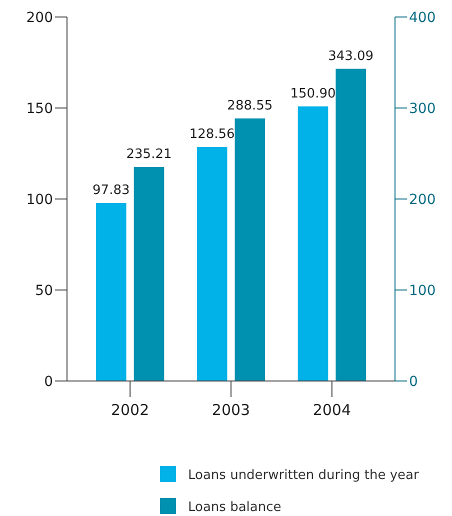  Describe the element at coordinates (422, 109) in the screenshot. I see `y2-tick-label: 300` at that location.